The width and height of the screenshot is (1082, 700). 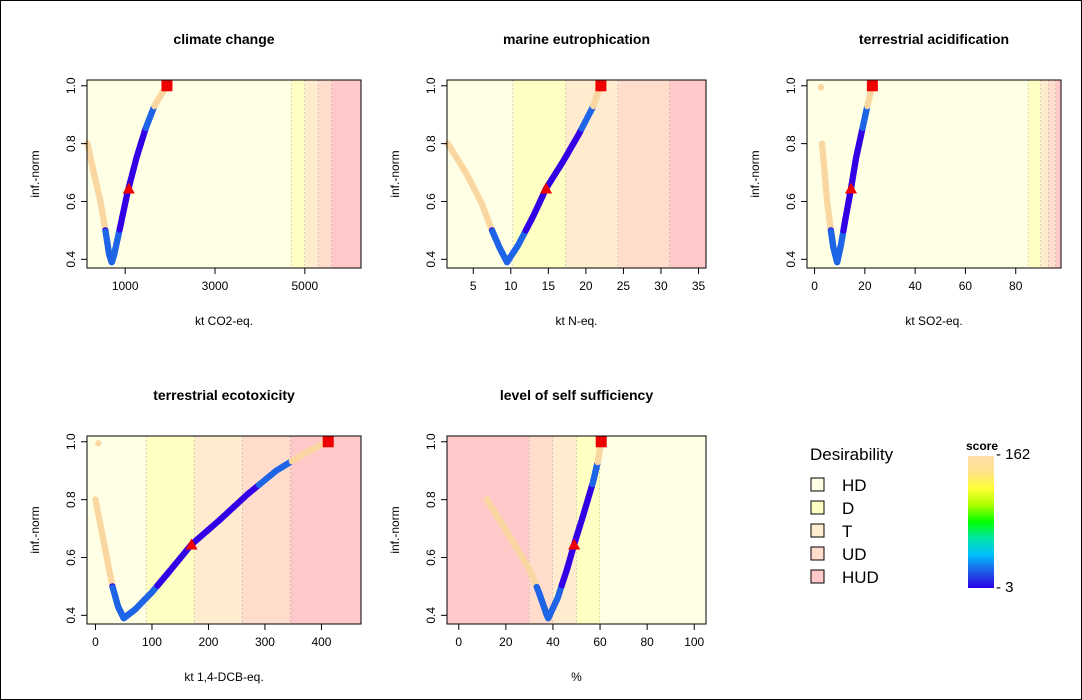 What do you see at coordinates (215, 286) in the screenshot?
I see `x-tick-label: 3000` at bounding box center [215, 286].